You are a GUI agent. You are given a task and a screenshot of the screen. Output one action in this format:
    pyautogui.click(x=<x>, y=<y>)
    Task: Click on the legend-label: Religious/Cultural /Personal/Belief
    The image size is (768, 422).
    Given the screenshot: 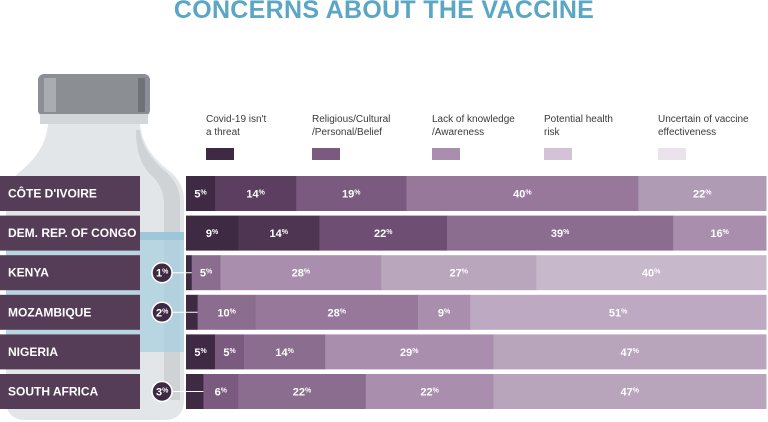 What is the action you would take?
    pyautogui.click(x=351, y=126)
    